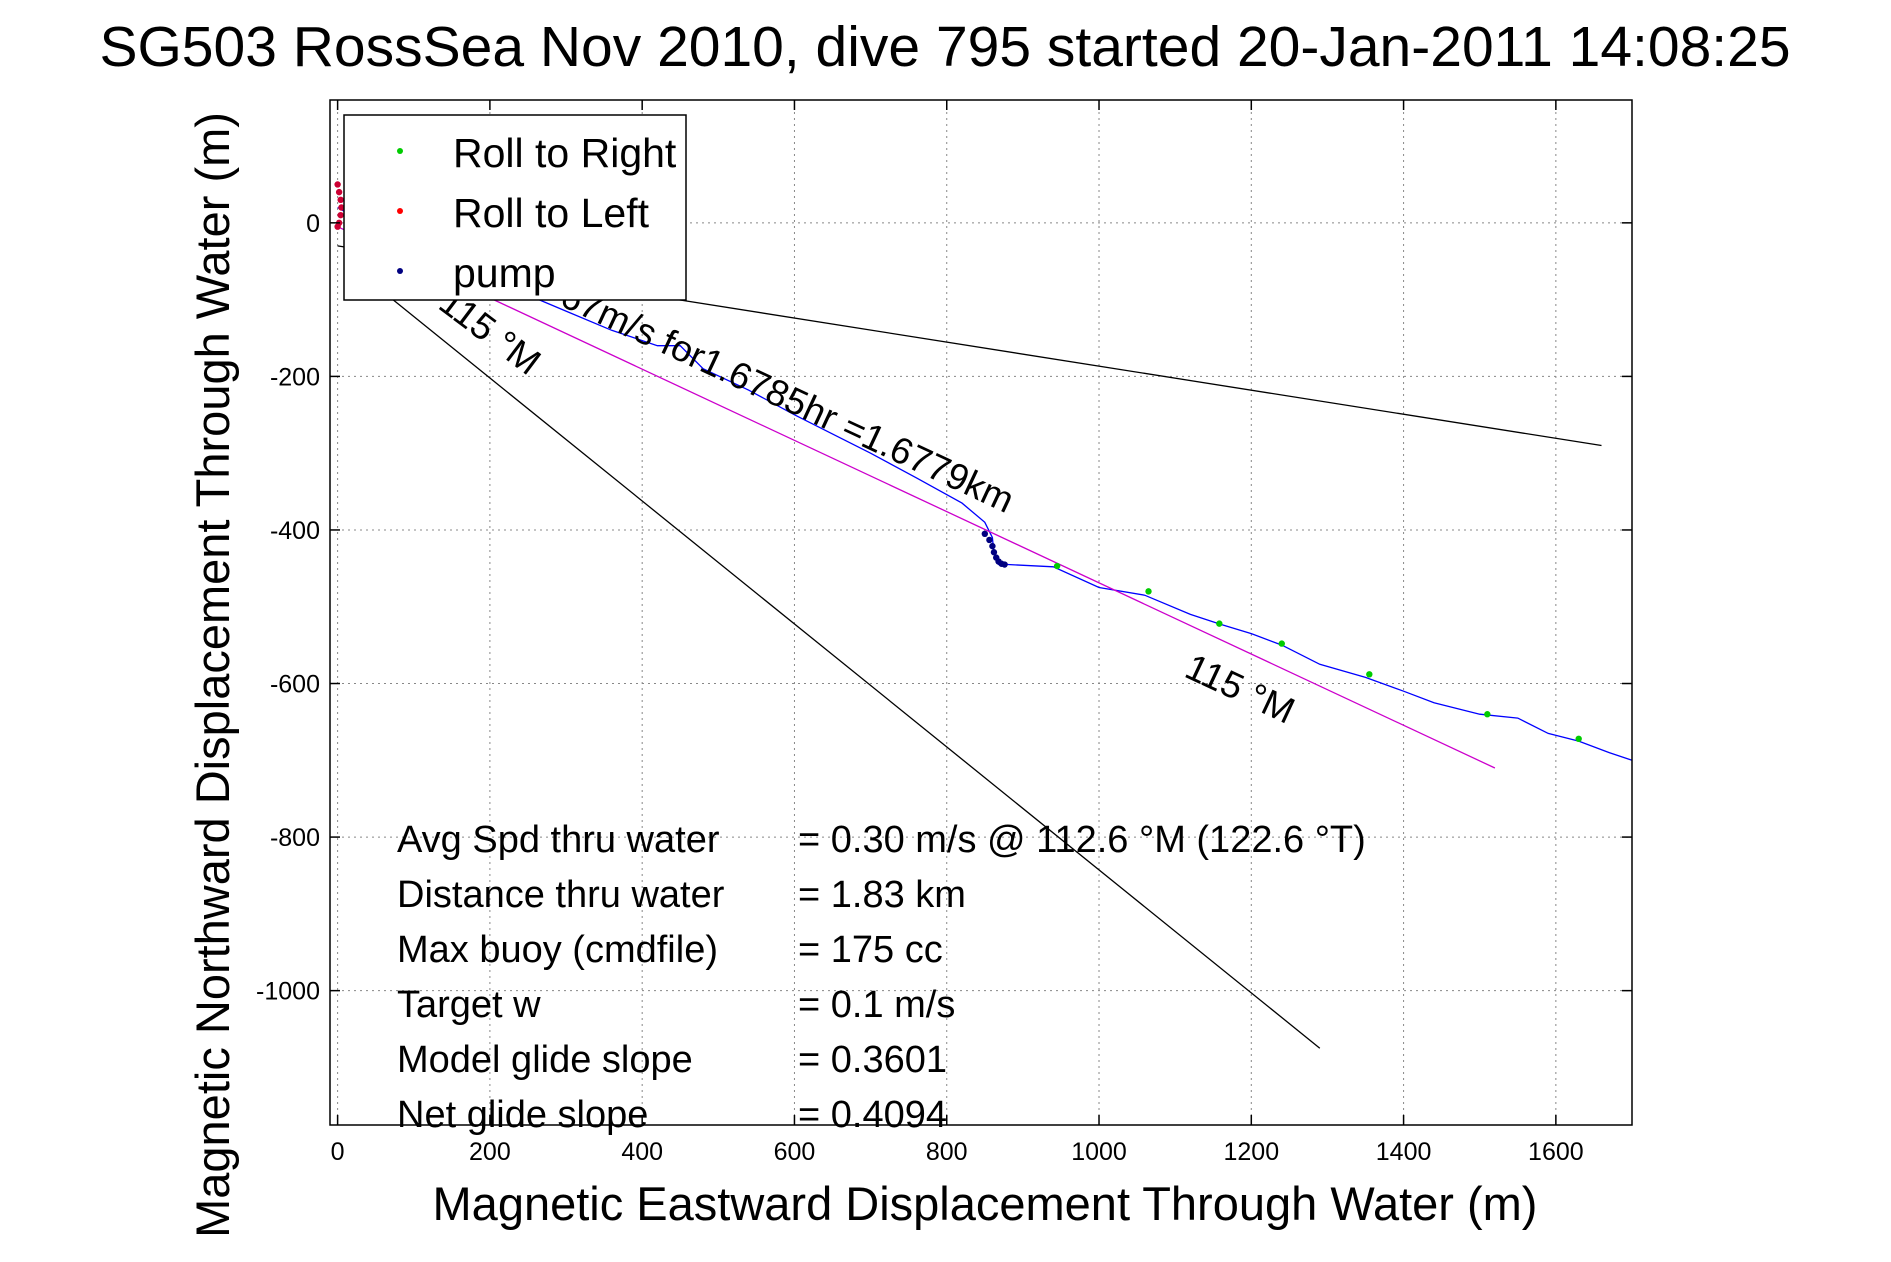 This screenshot has width=1891, height=1262. What do you see at coordinates (1251, 1152) in the screenshot?
I see `x-tick-label: 1200` at bounding box center [1251, 1152].